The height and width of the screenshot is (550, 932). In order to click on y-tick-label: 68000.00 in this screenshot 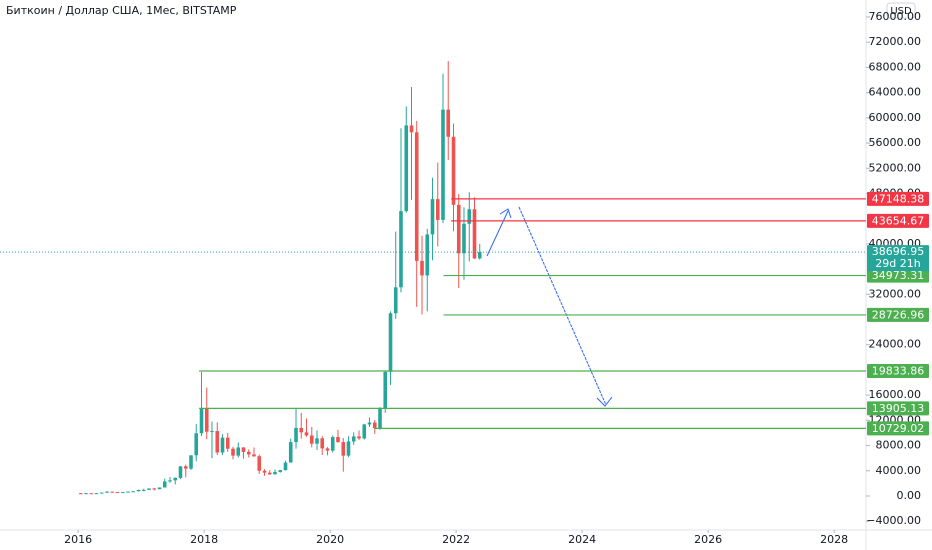, I will do `click(895, 66)`.